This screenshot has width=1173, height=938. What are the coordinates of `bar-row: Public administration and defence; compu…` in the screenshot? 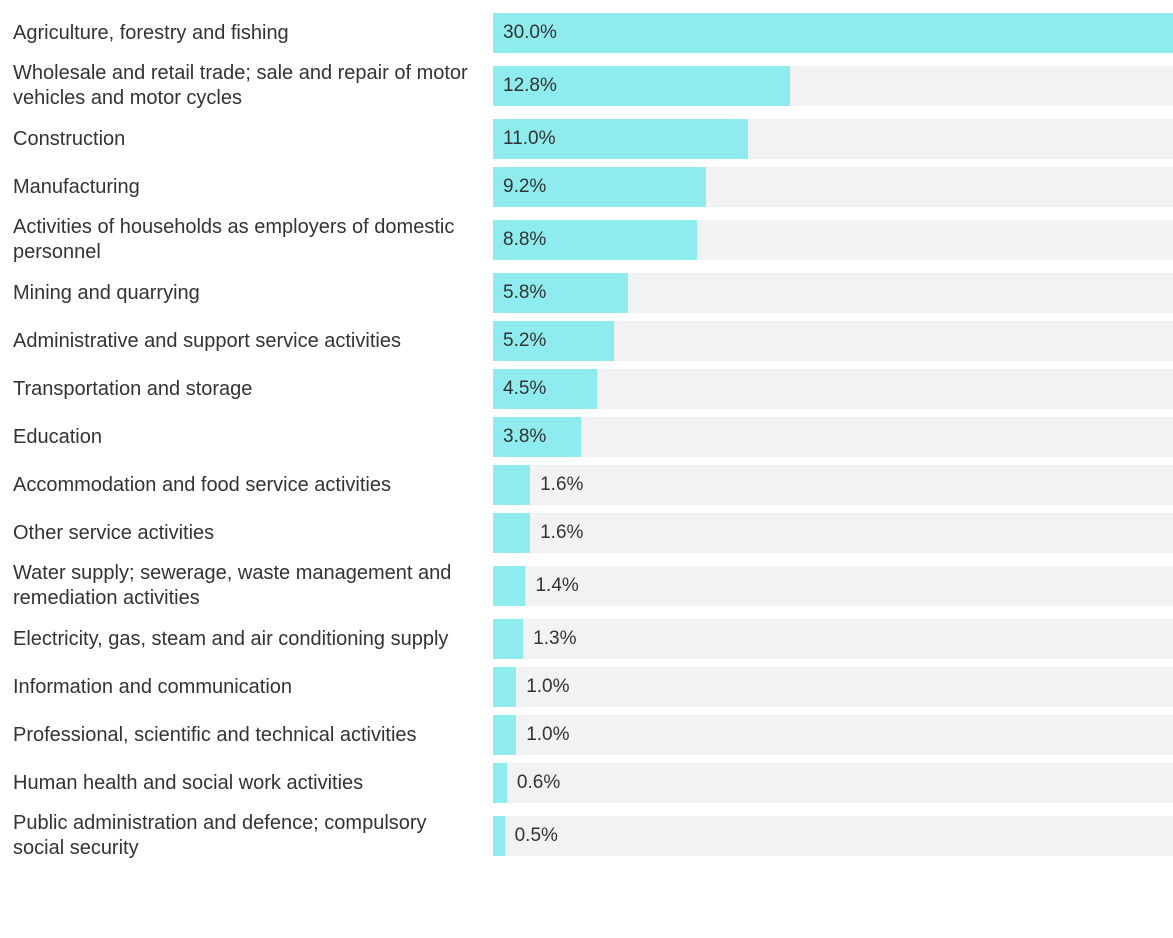 It's located at (586, 836).